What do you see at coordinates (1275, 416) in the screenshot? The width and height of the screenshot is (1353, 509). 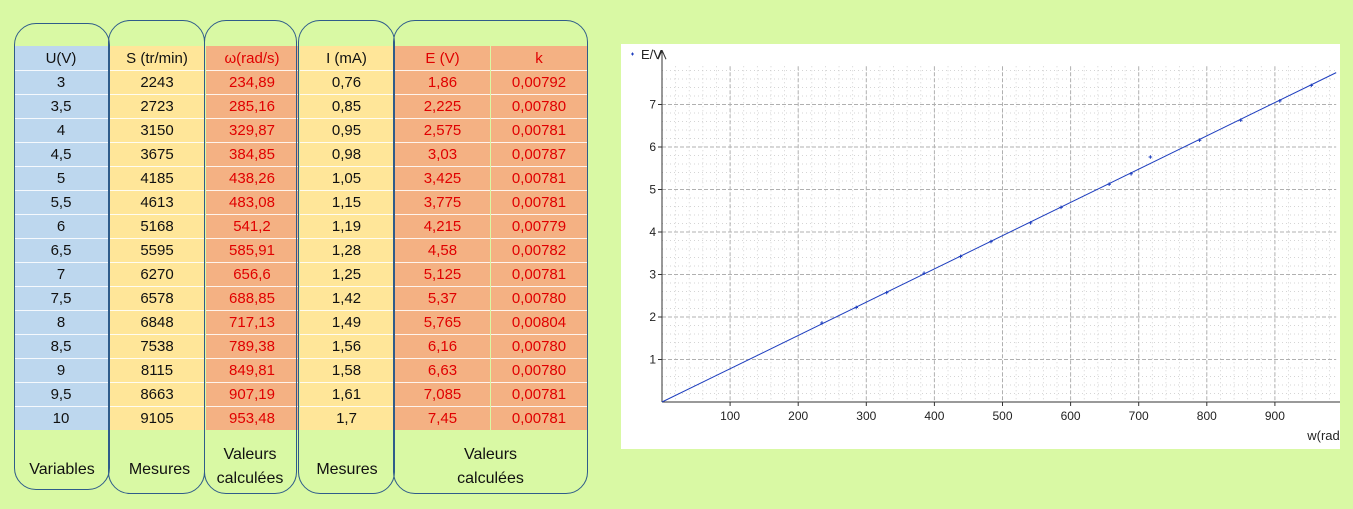 I see `x-tick-label: 900` at bounding box center [1275, 416].